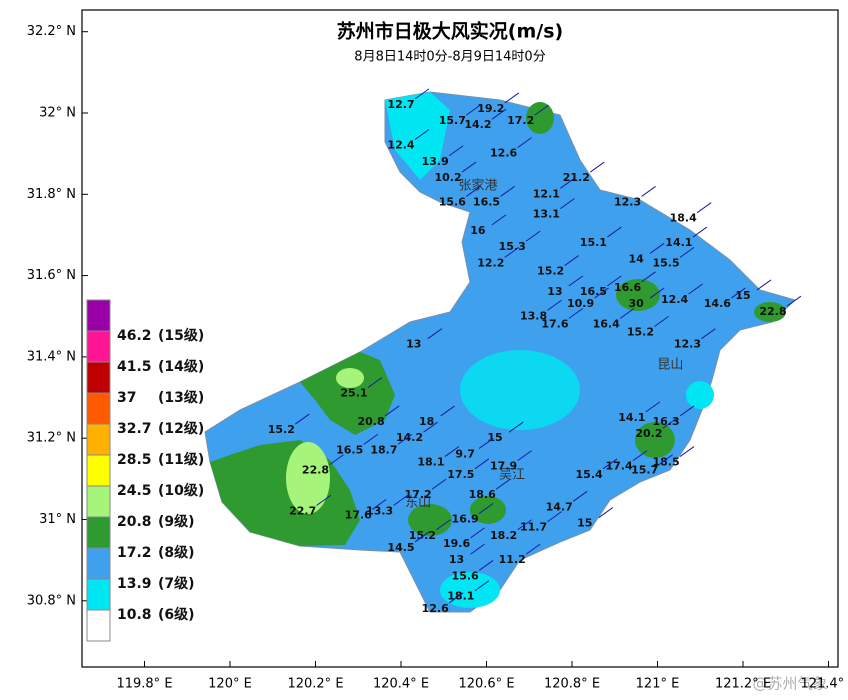 The image size is (848, 700). I want to click on y-tick-label: 32.2° N, so click(51, 31).